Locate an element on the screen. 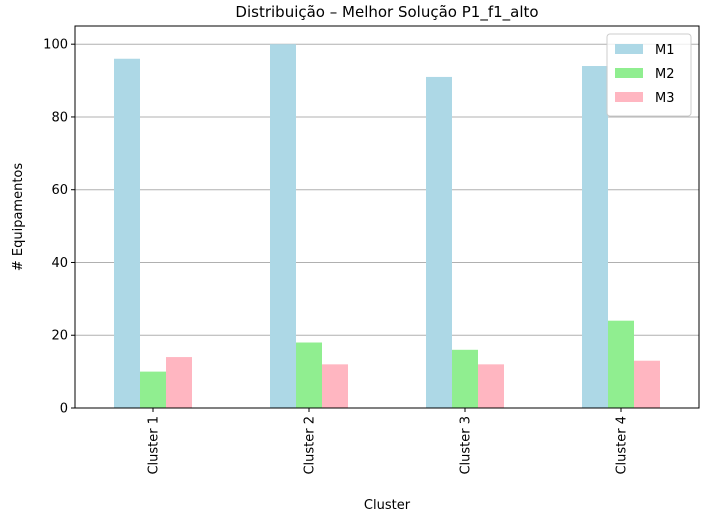 The width and height of the screenshot is (707, 518). legend-label-m1: M1 is located at coordinates (665, 50).